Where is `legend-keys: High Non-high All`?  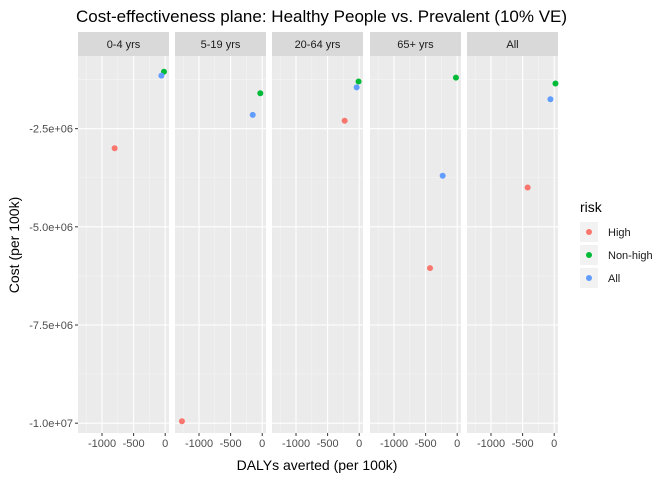 legend-keys: High Non-high All is located at coordinates (616, 255).